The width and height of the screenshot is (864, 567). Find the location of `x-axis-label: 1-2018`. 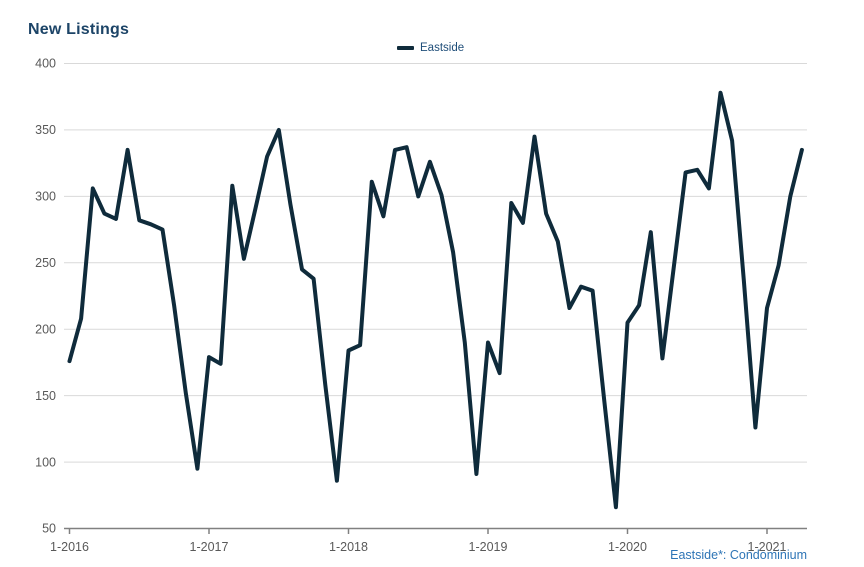

x-axis-label: 1-2018 is located at coordinates (348, 547).